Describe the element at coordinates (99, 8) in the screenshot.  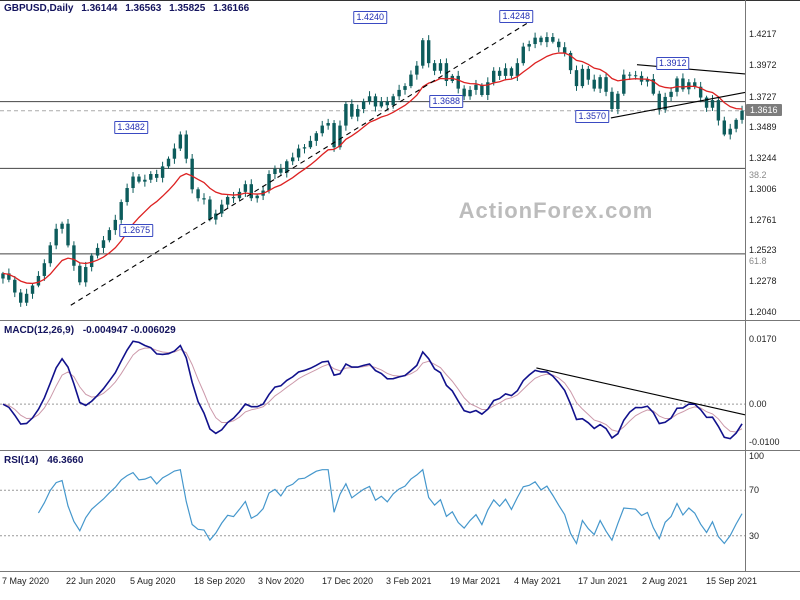
I see `ohlc-open-value: 1.36144` at that location.